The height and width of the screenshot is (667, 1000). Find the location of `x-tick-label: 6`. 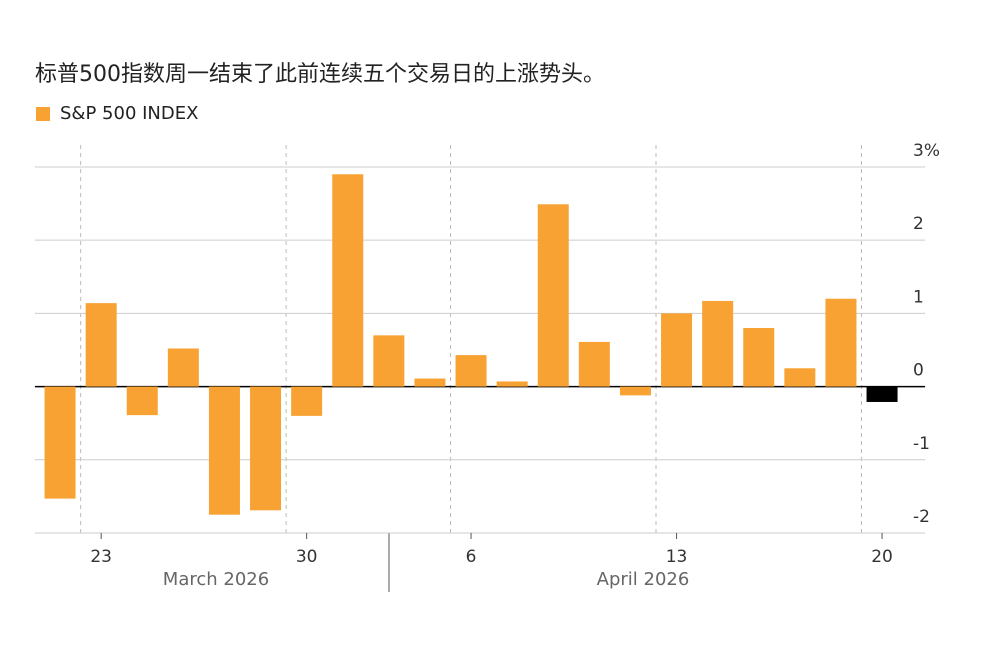

x-tick-label: 6 is located at coordinates (471, 557).